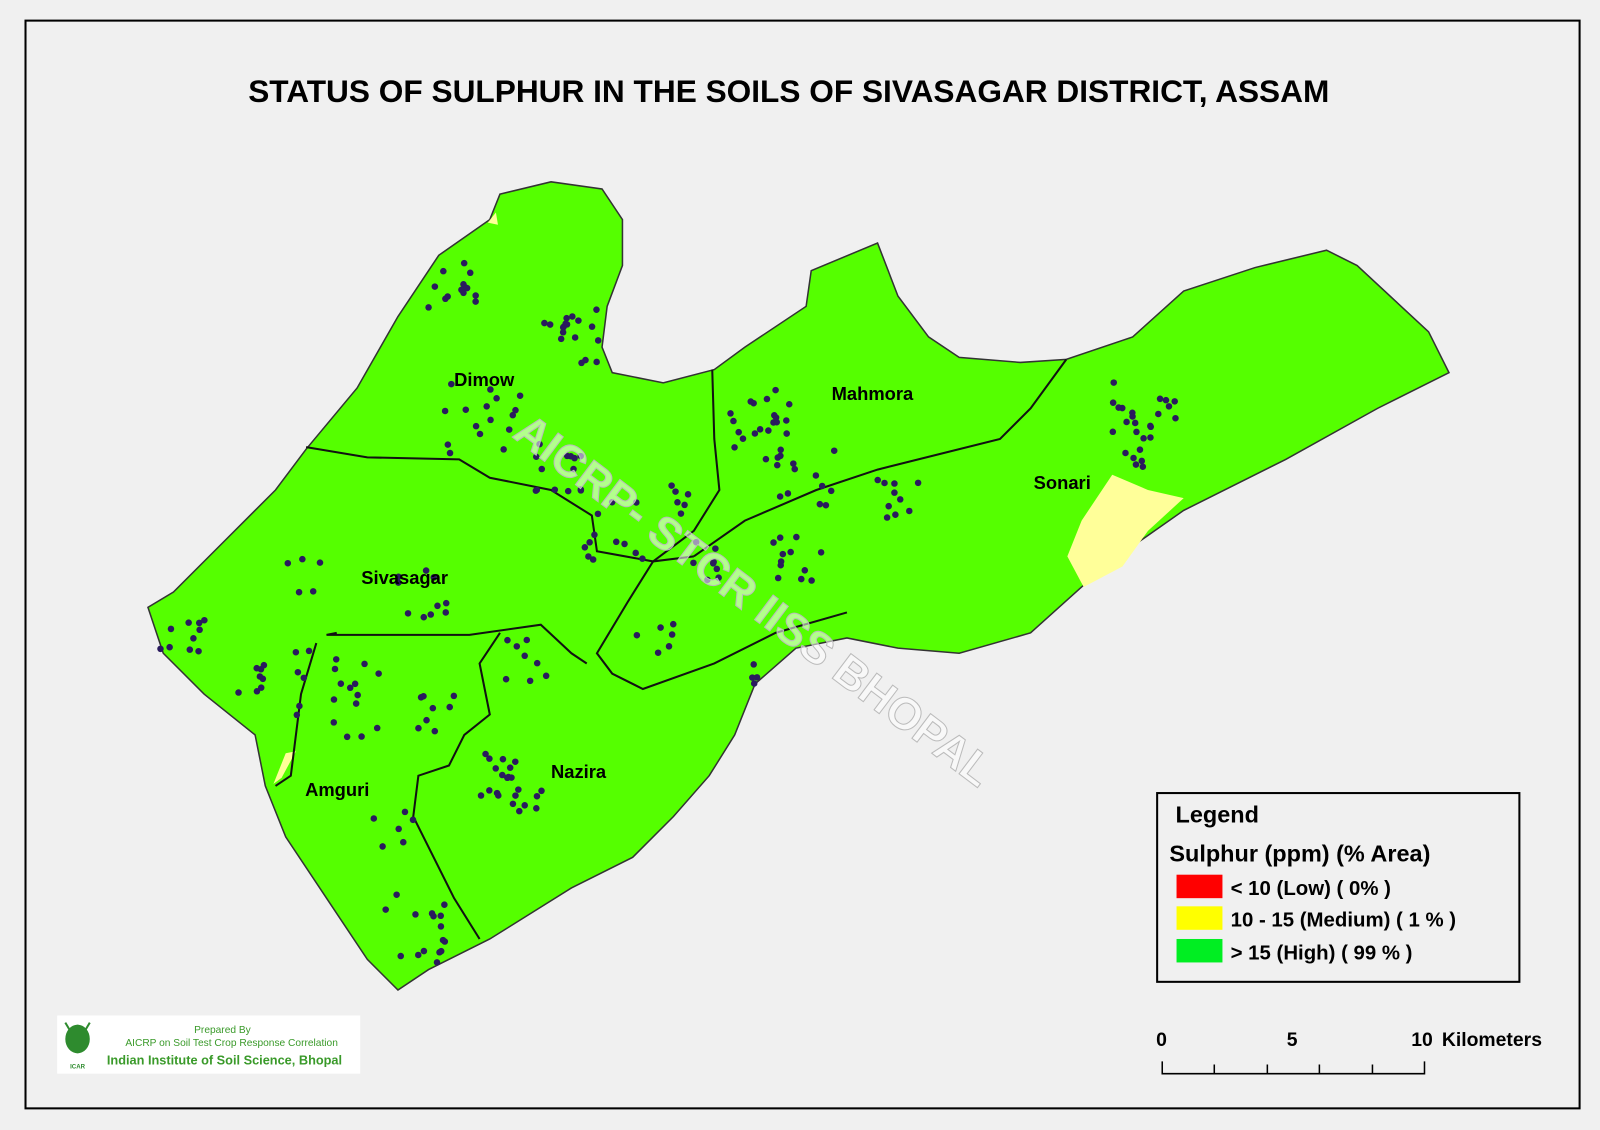  I want to click on scale-bar-line, so click(1293, 1068).